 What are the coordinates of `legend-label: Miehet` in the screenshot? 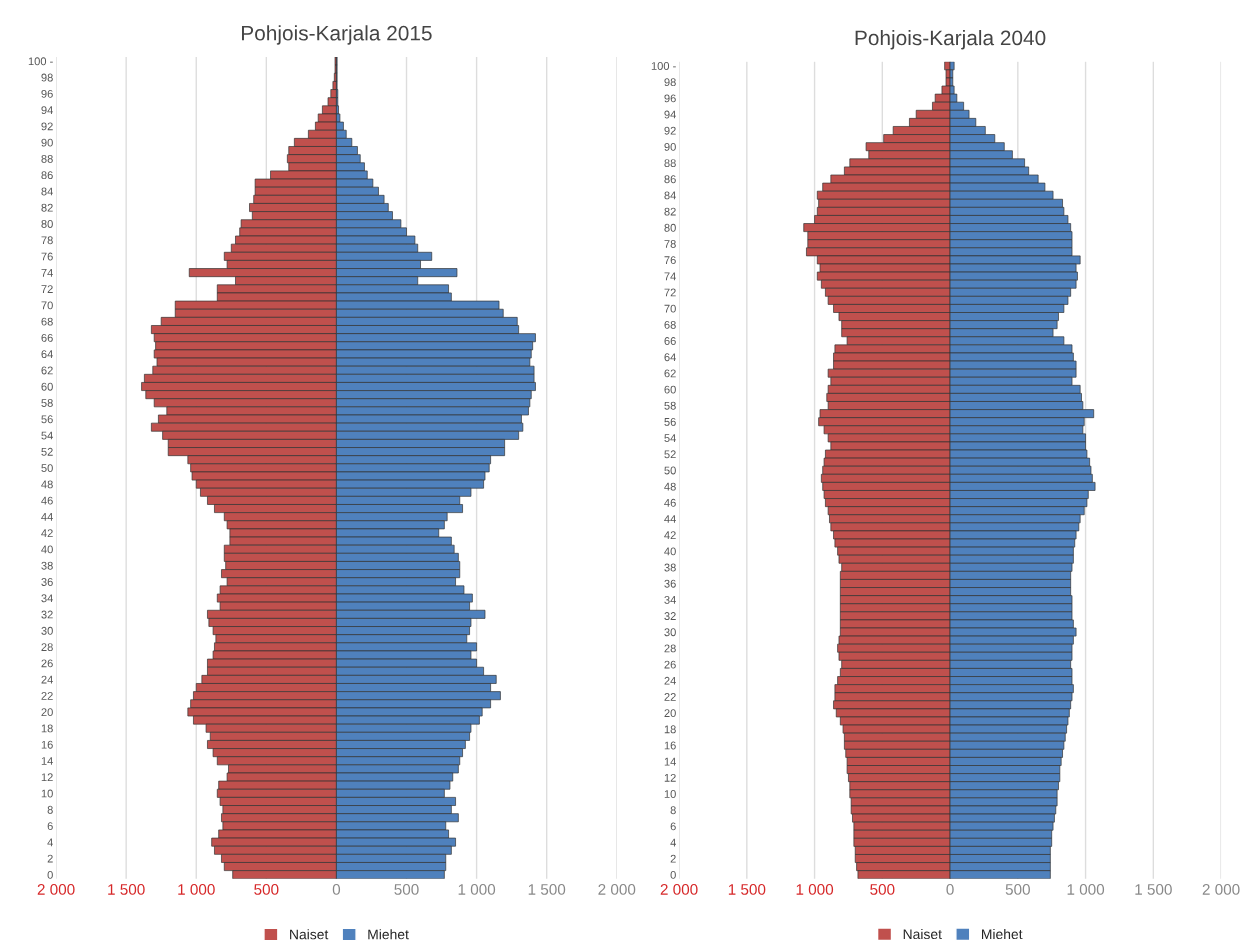 It's located at (388, 934).